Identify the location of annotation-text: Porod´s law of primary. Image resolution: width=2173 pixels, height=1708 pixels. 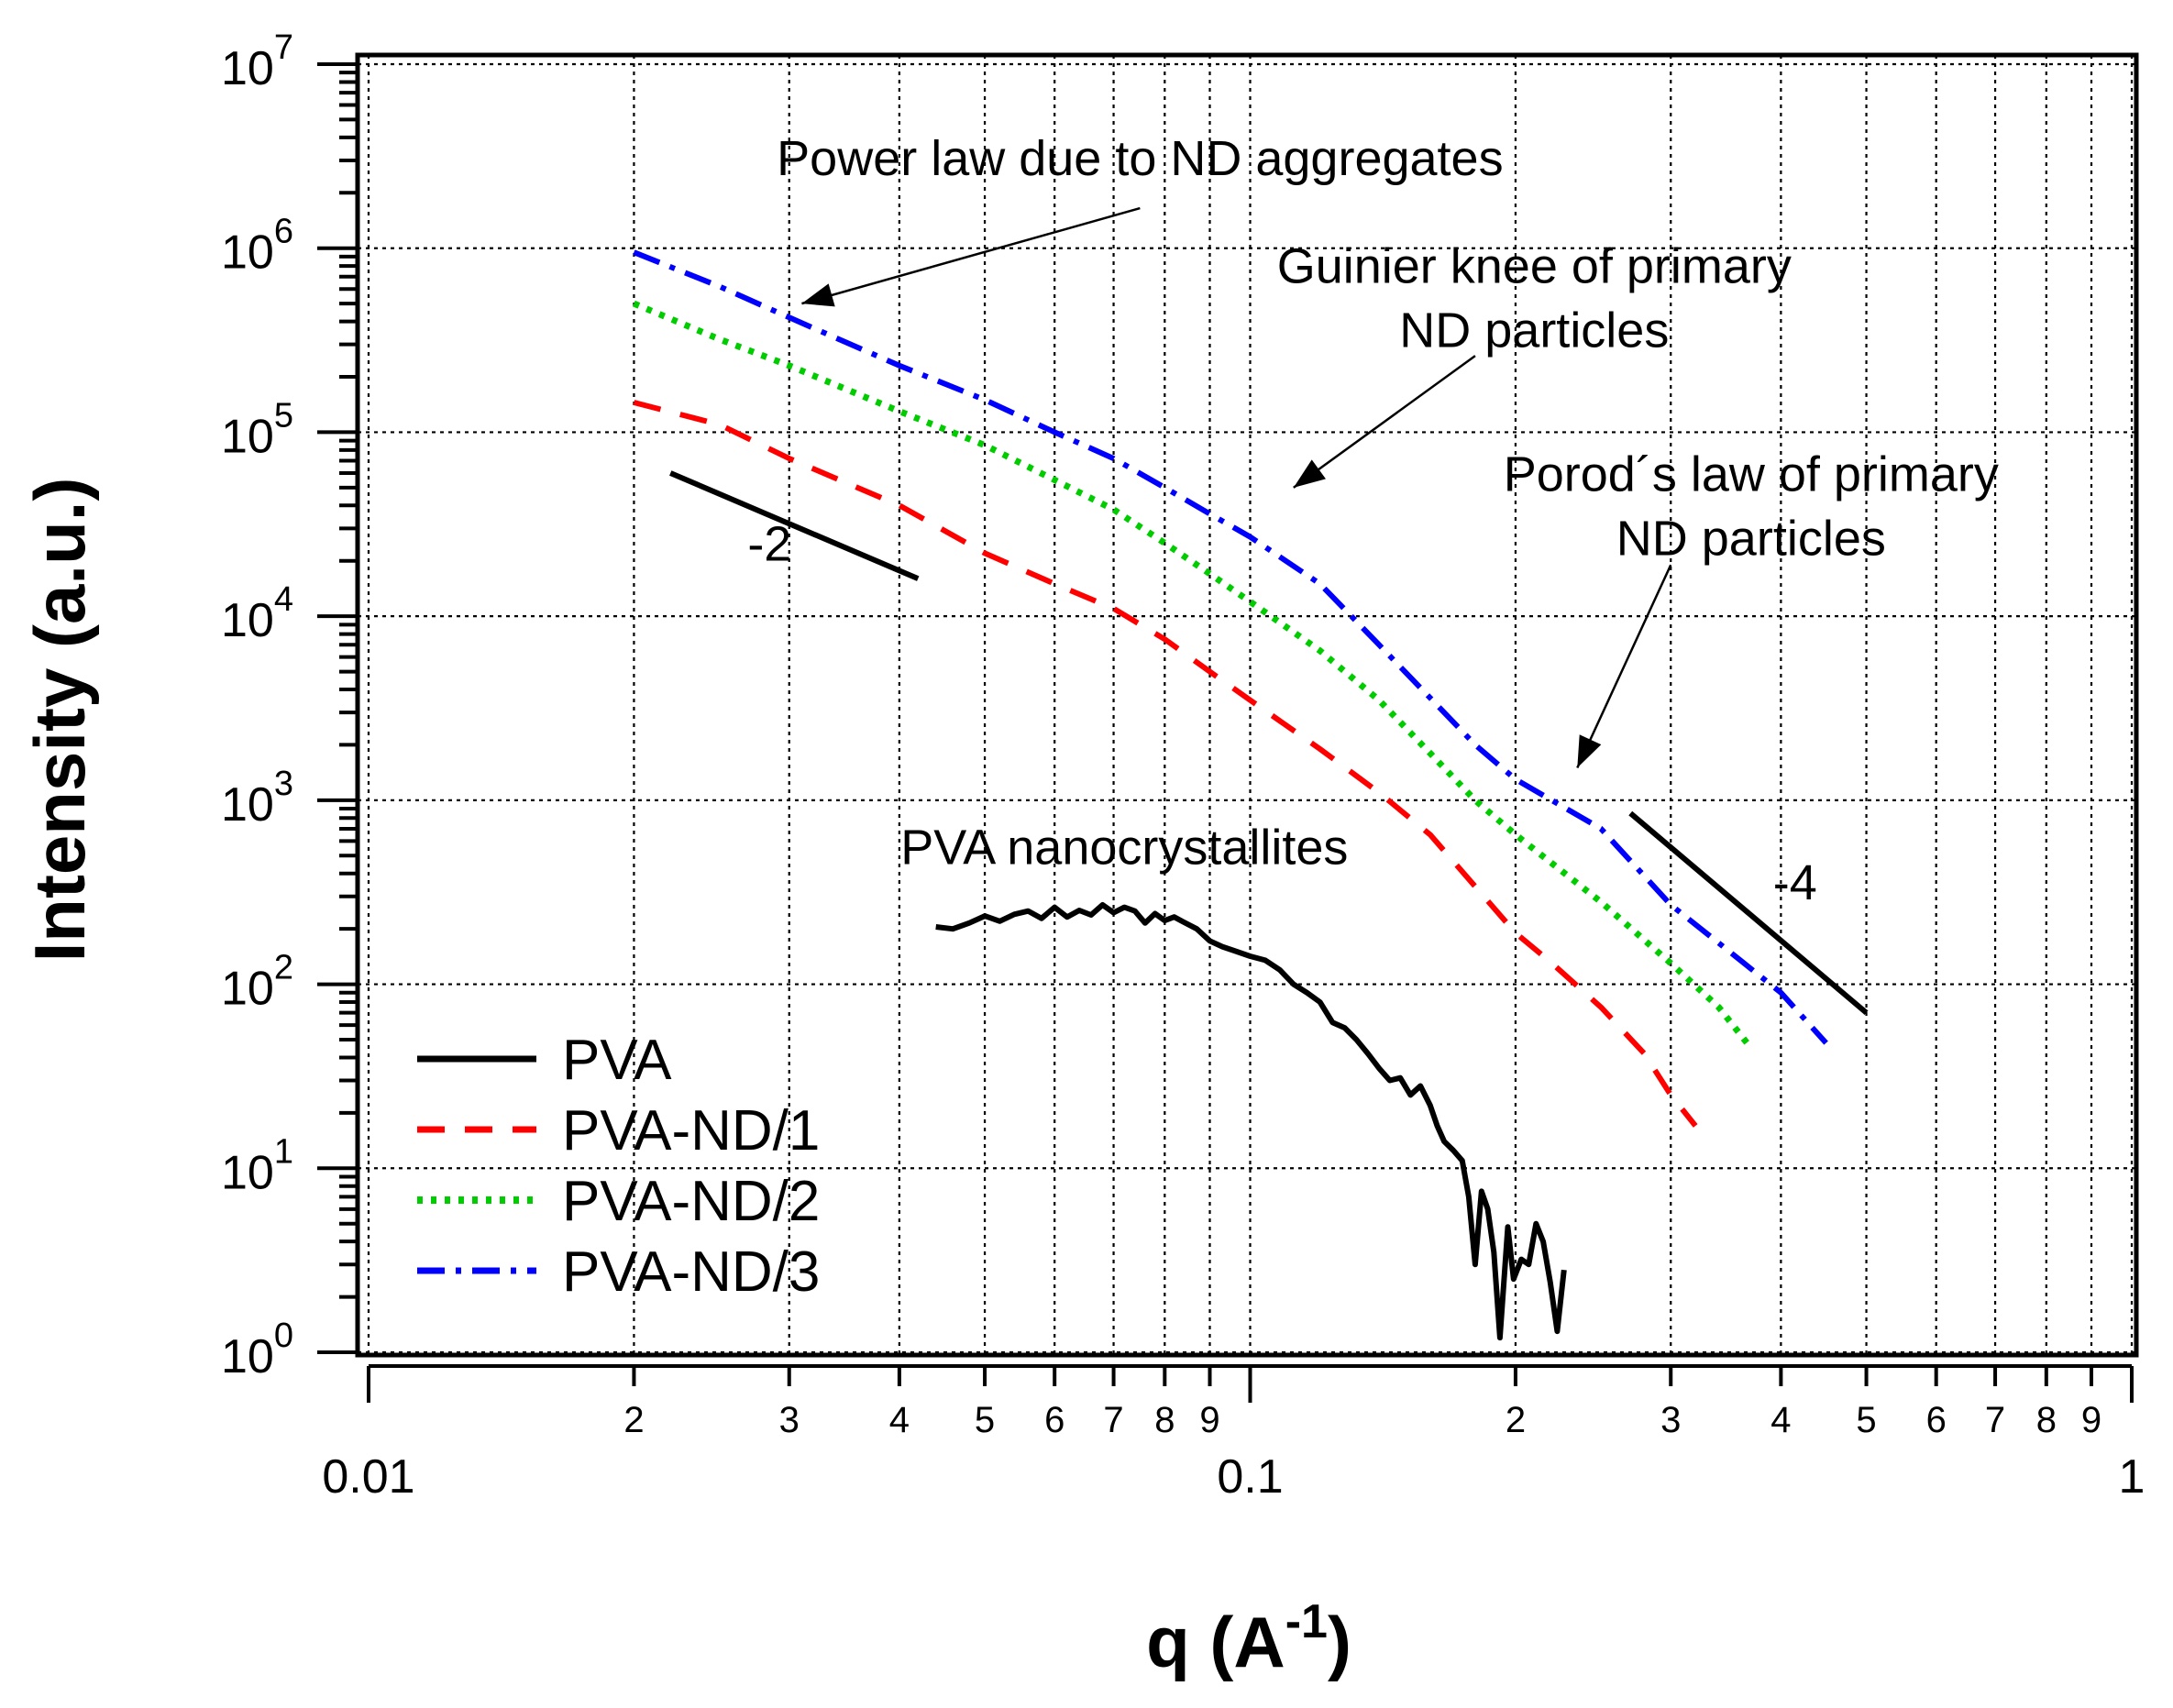
(1752, 474).